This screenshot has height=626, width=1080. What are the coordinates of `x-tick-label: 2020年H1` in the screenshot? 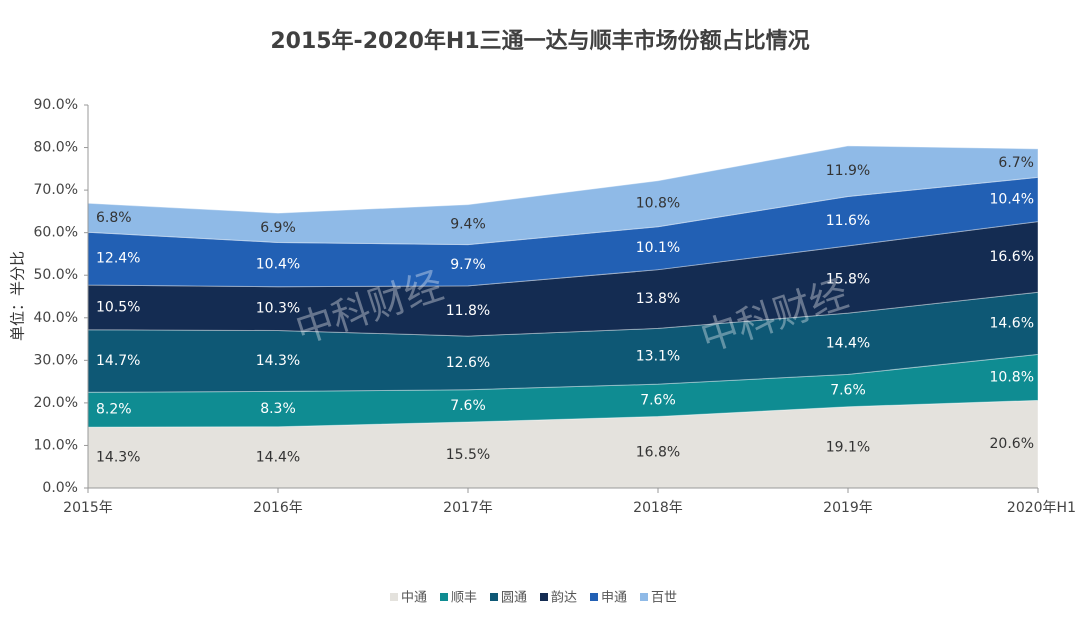 It's located at (1041, 508).